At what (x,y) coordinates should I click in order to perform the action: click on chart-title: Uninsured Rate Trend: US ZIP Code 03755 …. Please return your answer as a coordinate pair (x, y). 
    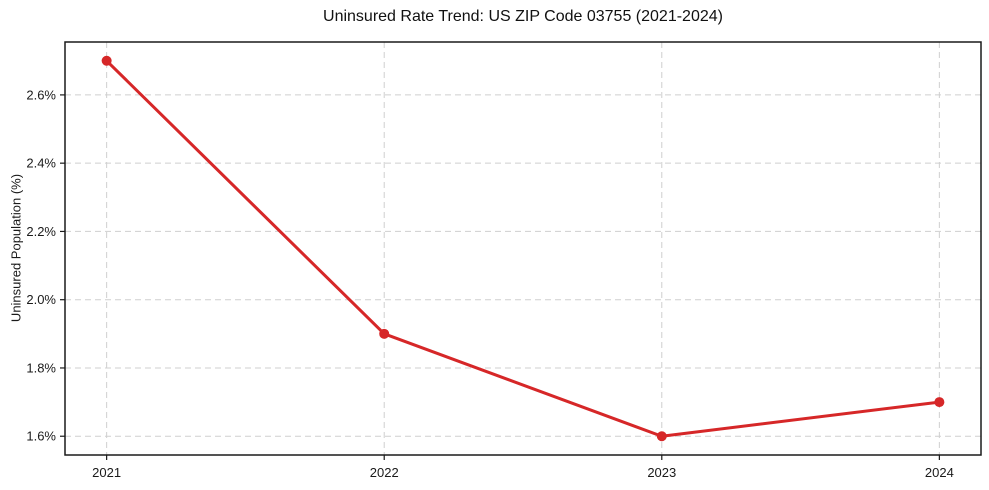
    Looking at the image, I should click on (523, 16).